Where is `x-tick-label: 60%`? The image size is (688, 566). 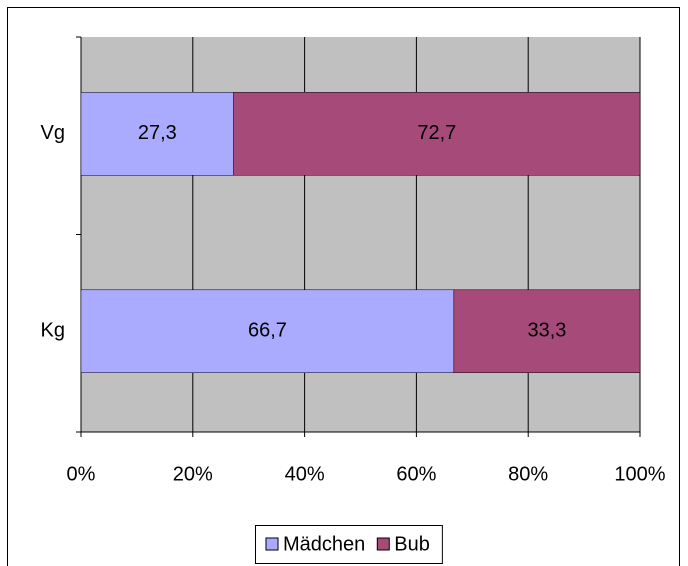 x-tick-label: 60% is located at coordinates (416, 474).